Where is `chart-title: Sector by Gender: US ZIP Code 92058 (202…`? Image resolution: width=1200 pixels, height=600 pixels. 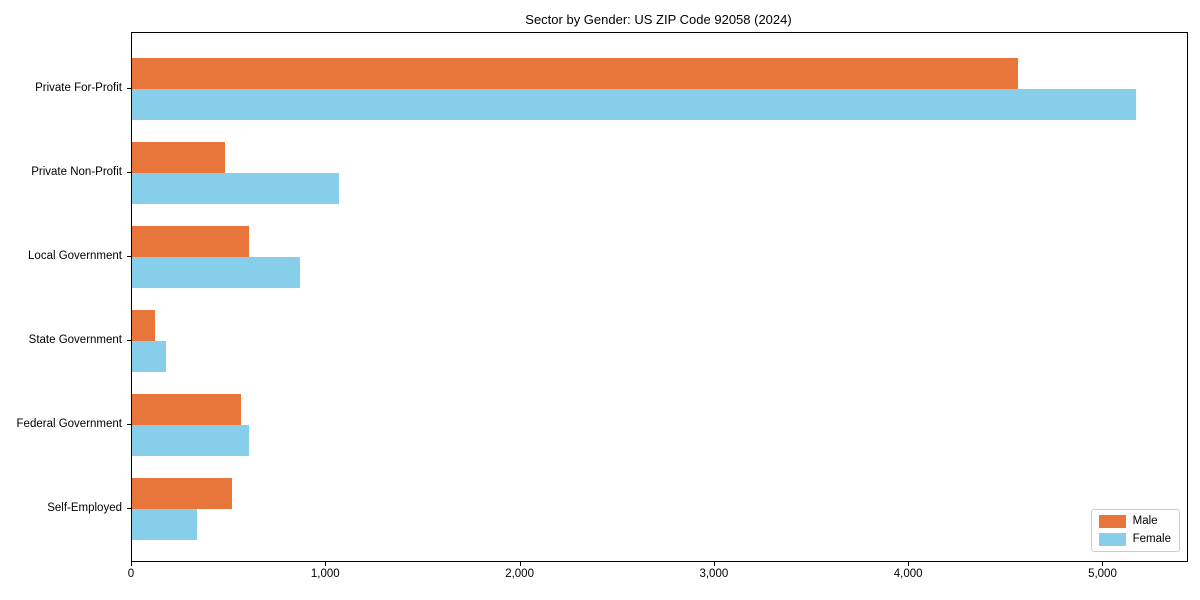
chart-title: Sector by Gender: US ZIP Code 92058 (202… is located at coordinates (658, 19).